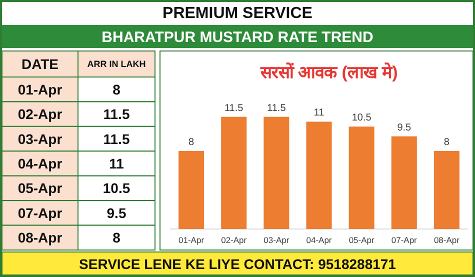  What do you see at coordinates (319, 113) in the screenshot?
I see `data-label: 11` at bounding box center [319, 113].